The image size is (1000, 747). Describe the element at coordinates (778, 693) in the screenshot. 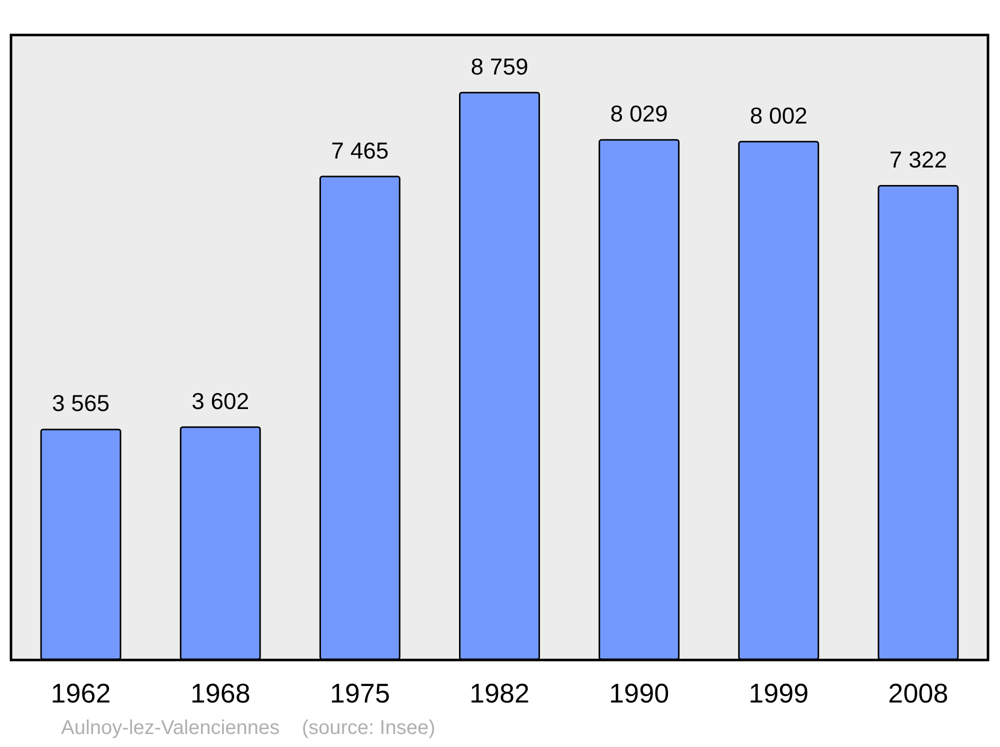

I see `x-tick-label: 1999` at that location.